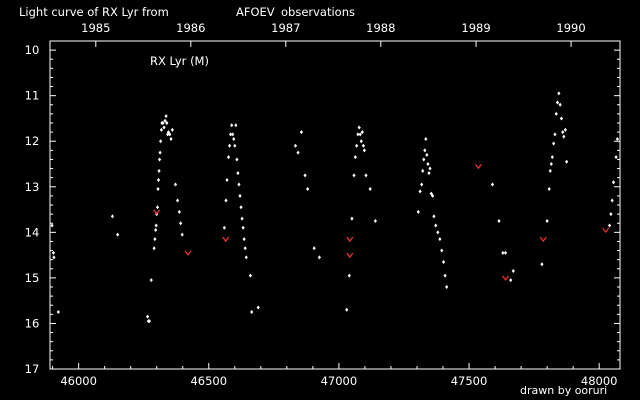 This screenshot has width=640, height=400. Describe the element at coordinates (570, 28) in the screenshot. I see `year-label: 1990` at that location.